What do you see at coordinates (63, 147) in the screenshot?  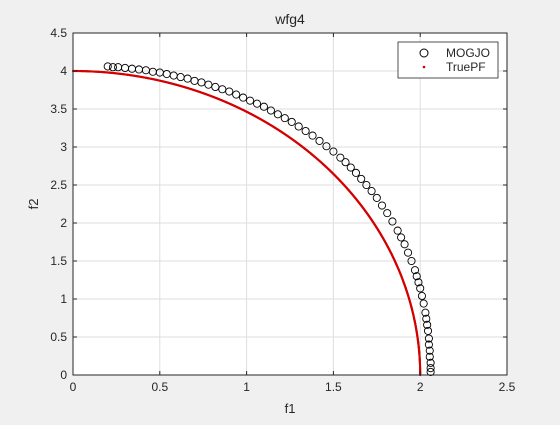 I see `y-tick-label: 3` at bounding box center [63, 147].